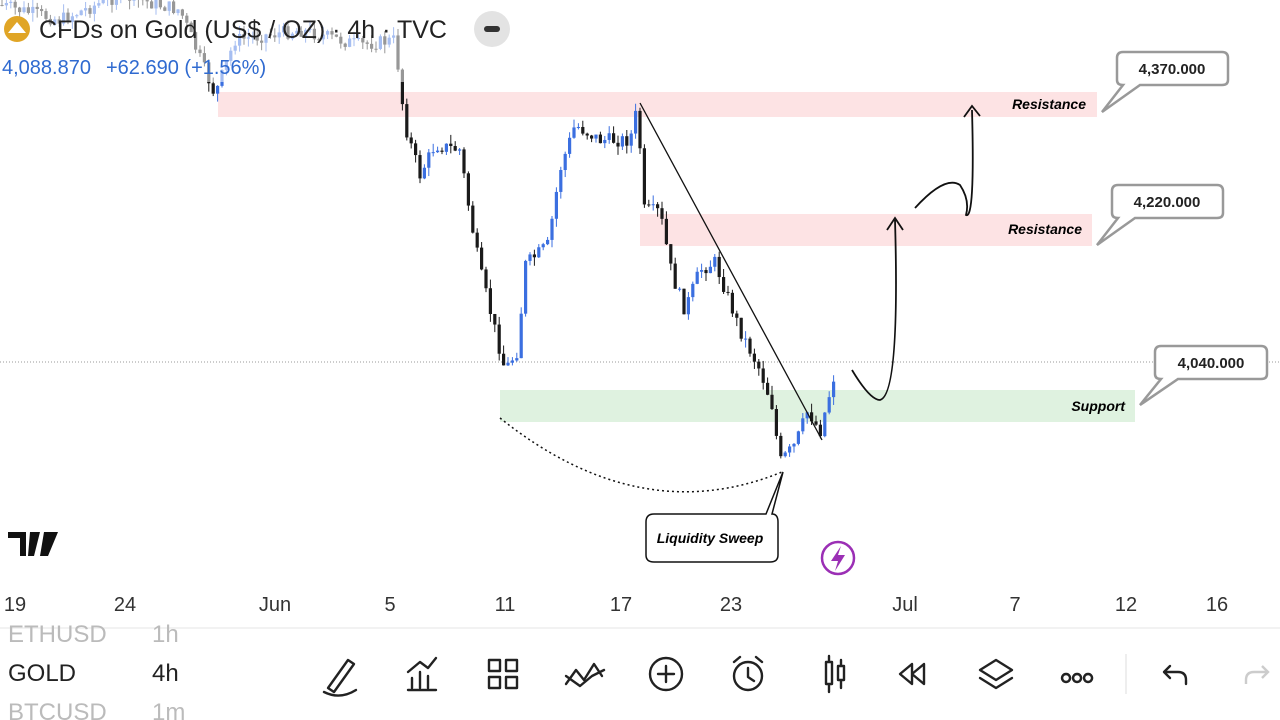 The image size is (1280, 720). I want to click on alert-tool, so click(748, 676).